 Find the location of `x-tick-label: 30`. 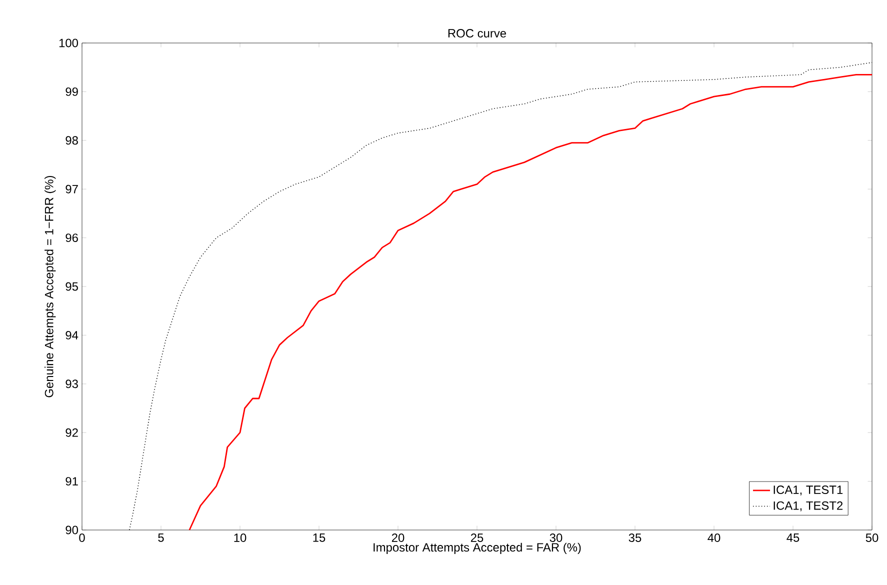

x-tick-label: 30 is located at coordinates (556, 538).